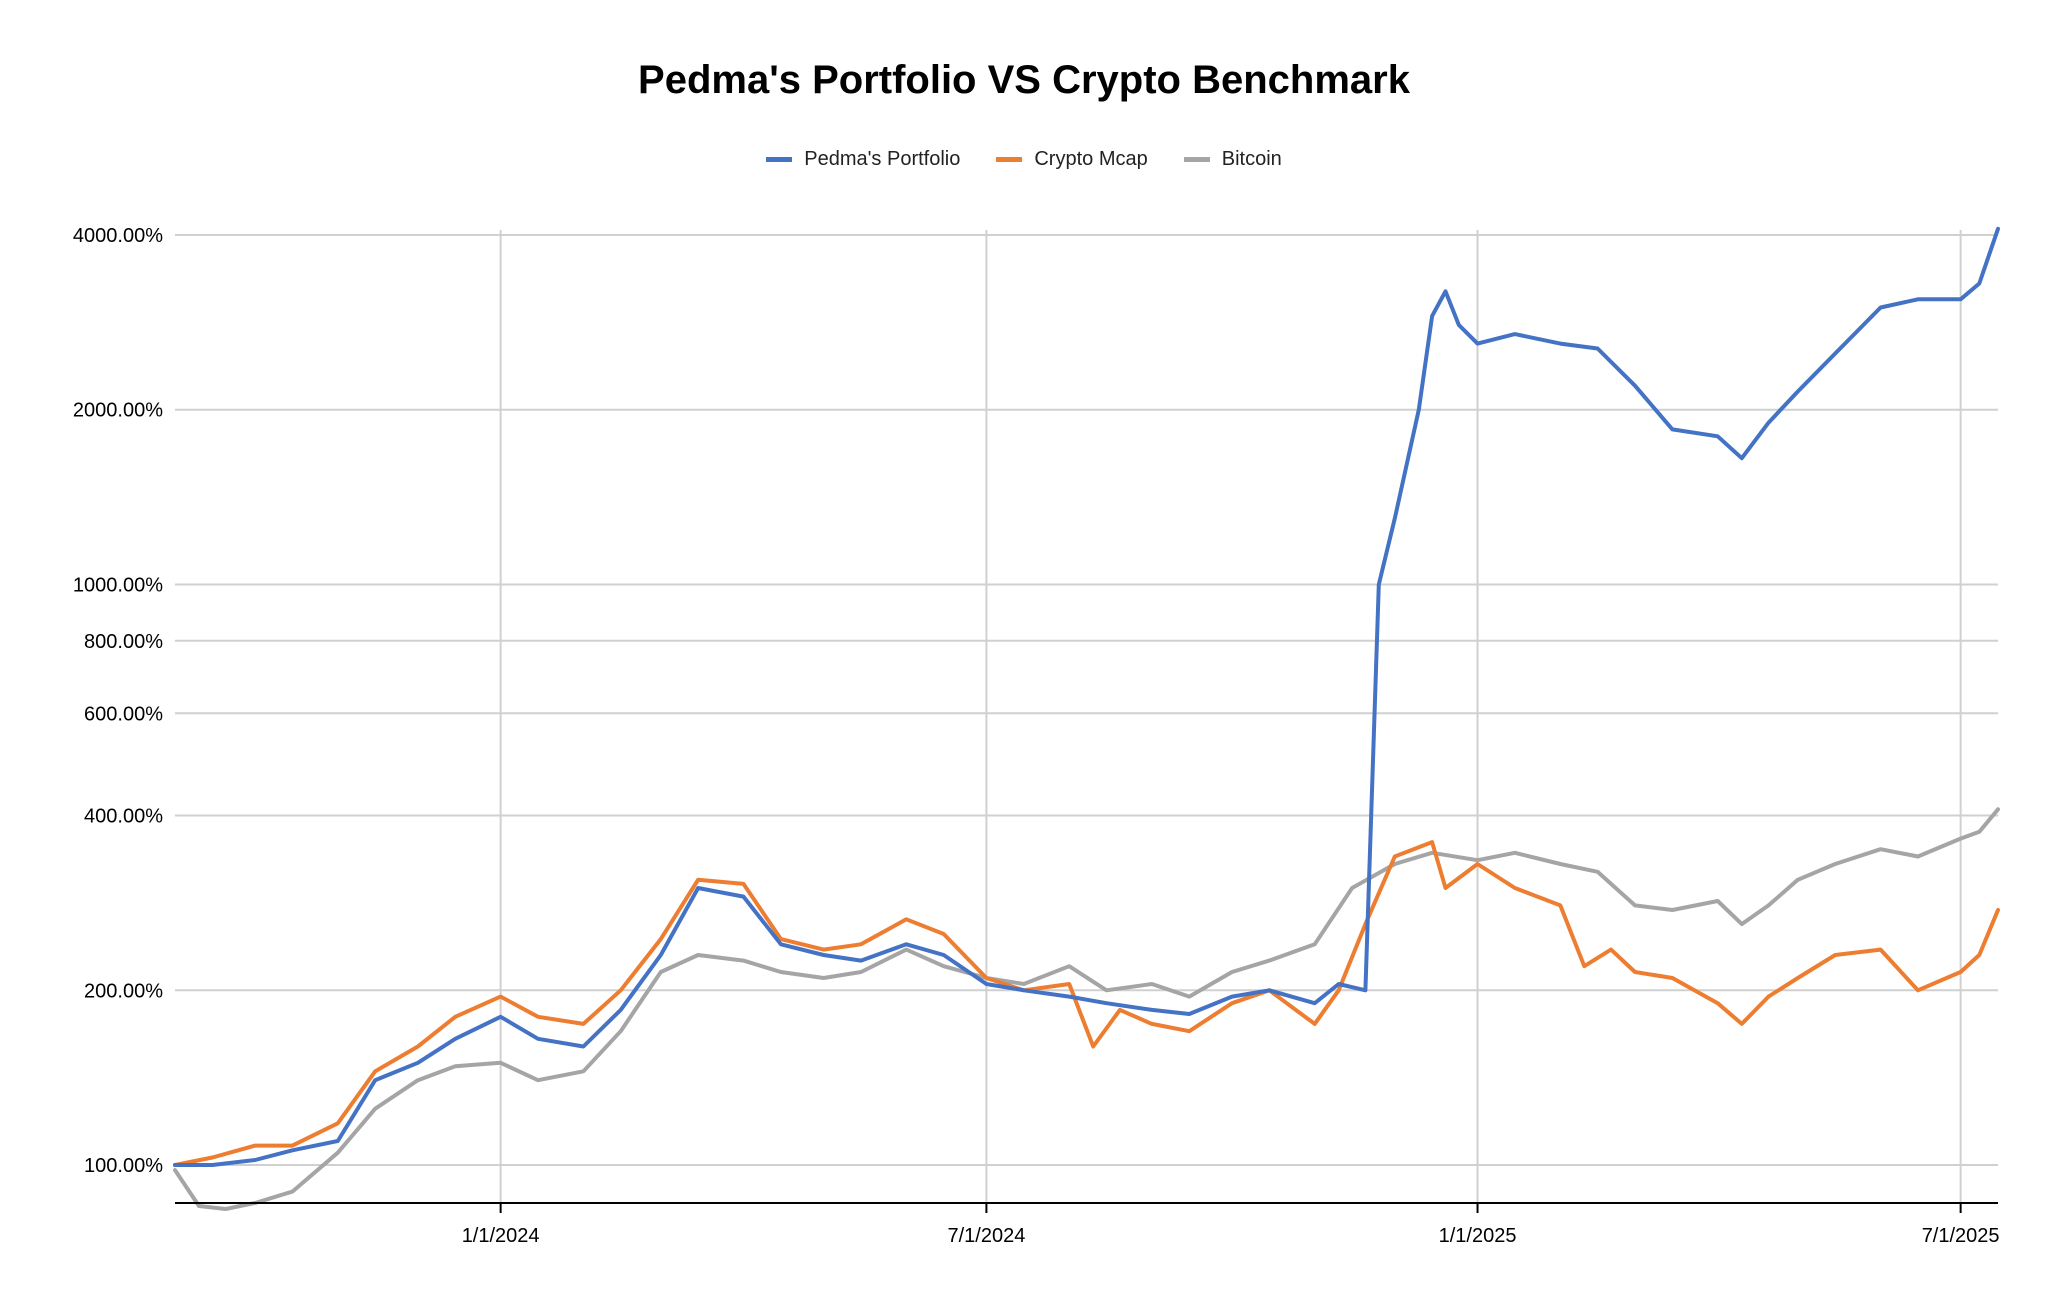 The image size is (2048, 1307). Describe the element at coordinates (779, 159) in the screenshot. I see `legend-swatch-portfolio` at that location.